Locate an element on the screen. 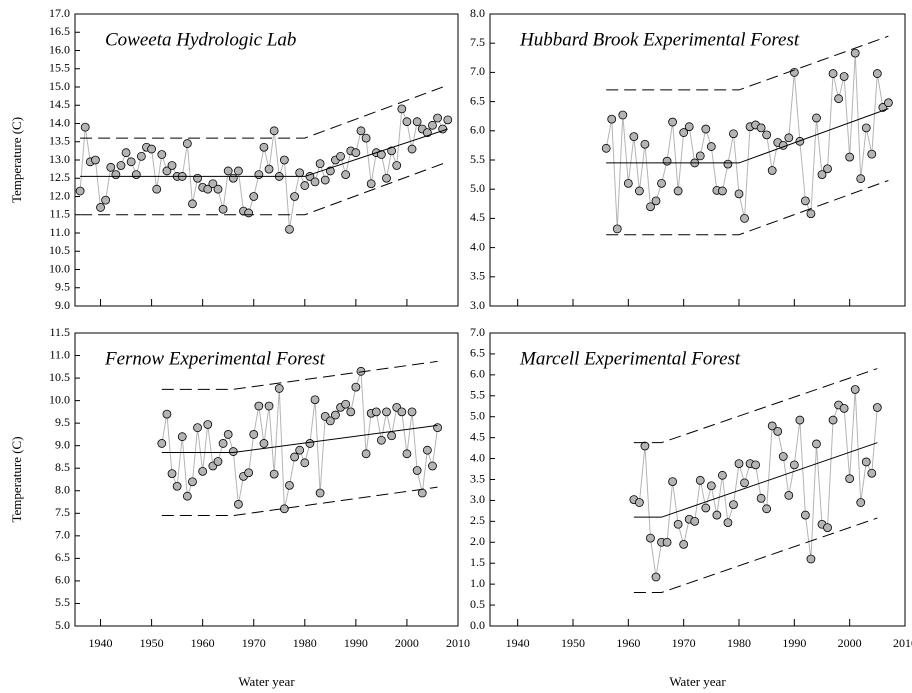 Image resolution: width=912 pixels, height=693 pixels. y-tick-label: 1.5 is located at coordinates (477, 562).